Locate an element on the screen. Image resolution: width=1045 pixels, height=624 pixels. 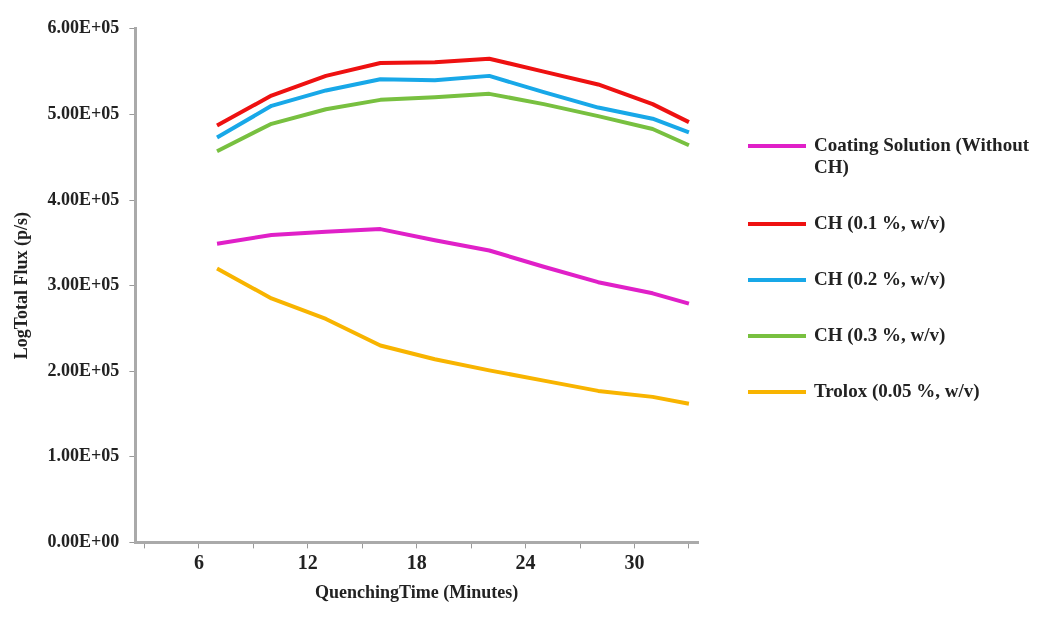
y-tick-label: 5.00E+05 is located at coordinates (83, 113).